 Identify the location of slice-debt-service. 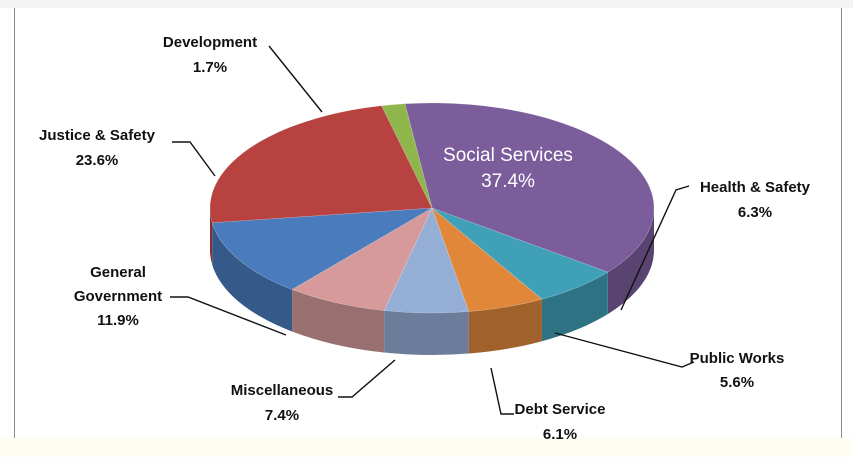
(426, 260).